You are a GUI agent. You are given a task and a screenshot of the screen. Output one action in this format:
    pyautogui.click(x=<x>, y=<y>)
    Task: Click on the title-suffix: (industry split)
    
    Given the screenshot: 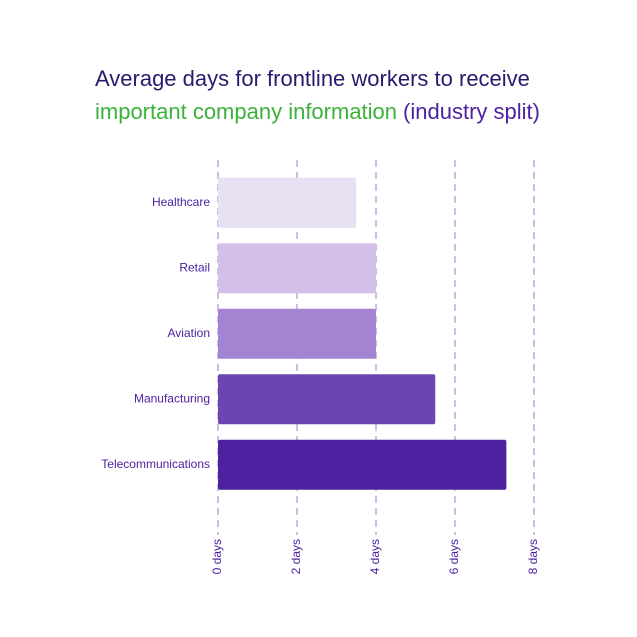 What is the action you would take?
    pyautogui.click(x=471, y=111)
    